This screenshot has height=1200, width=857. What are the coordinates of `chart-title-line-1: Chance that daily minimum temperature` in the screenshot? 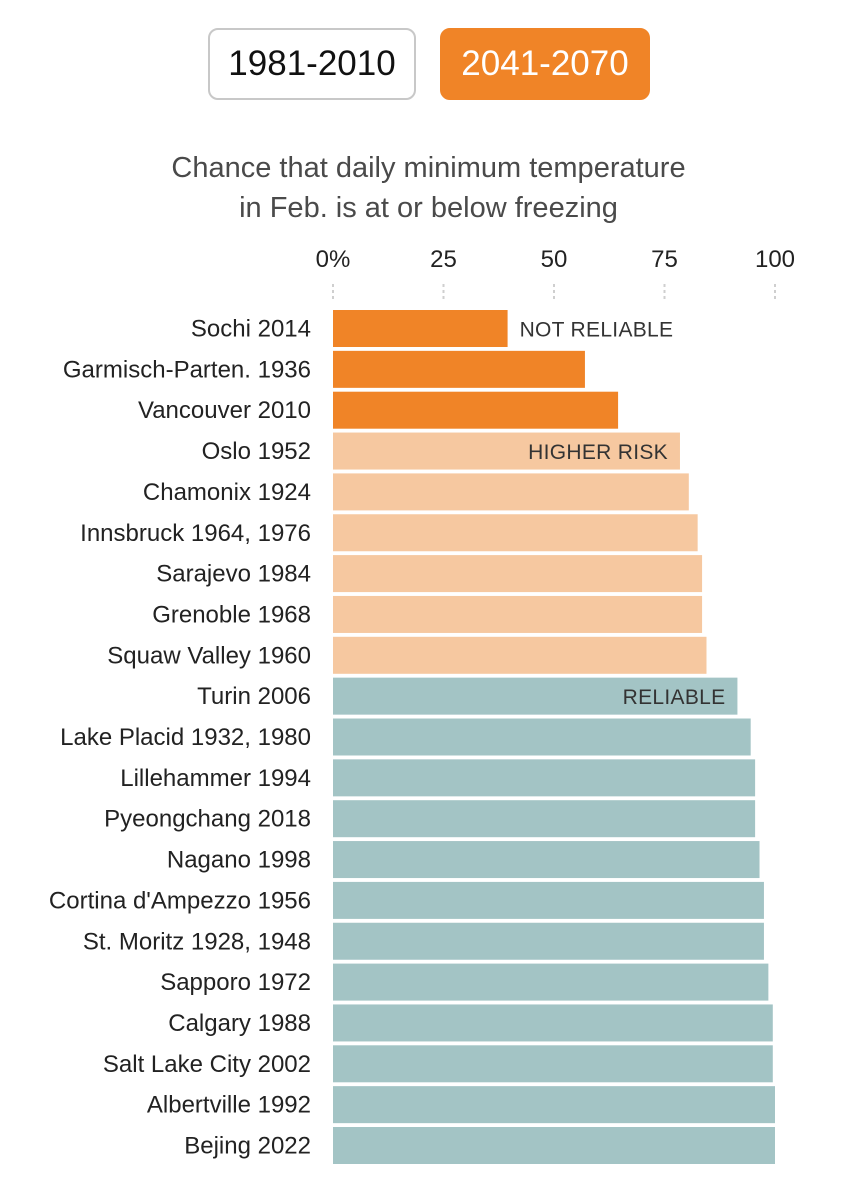 It's located at (428, 168).